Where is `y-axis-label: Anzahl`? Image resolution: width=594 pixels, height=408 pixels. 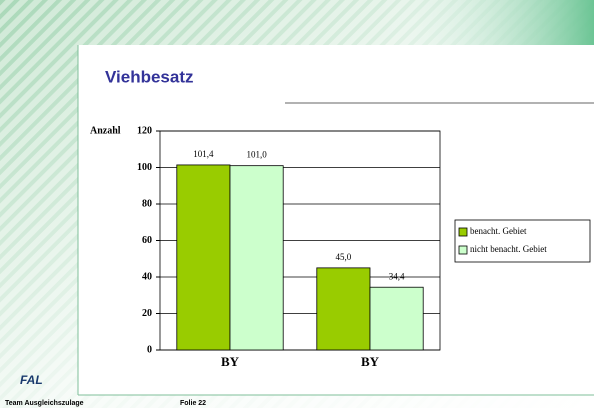 y-axis-label: Anzahl is located at coordinates (105, 130).